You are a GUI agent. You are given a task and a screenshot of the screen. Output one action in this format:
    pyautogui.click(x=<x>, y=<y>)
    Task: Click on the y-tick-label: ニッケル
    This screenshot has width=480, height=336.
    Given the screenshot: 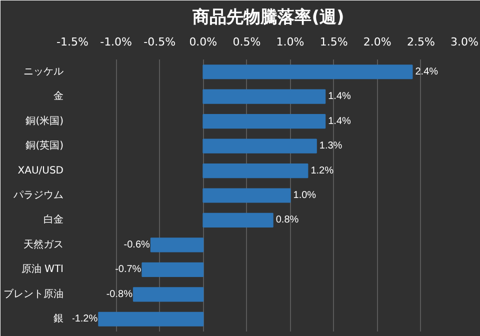 What is the action you would take?
    pyautogui.click(x=44, y=72)
    